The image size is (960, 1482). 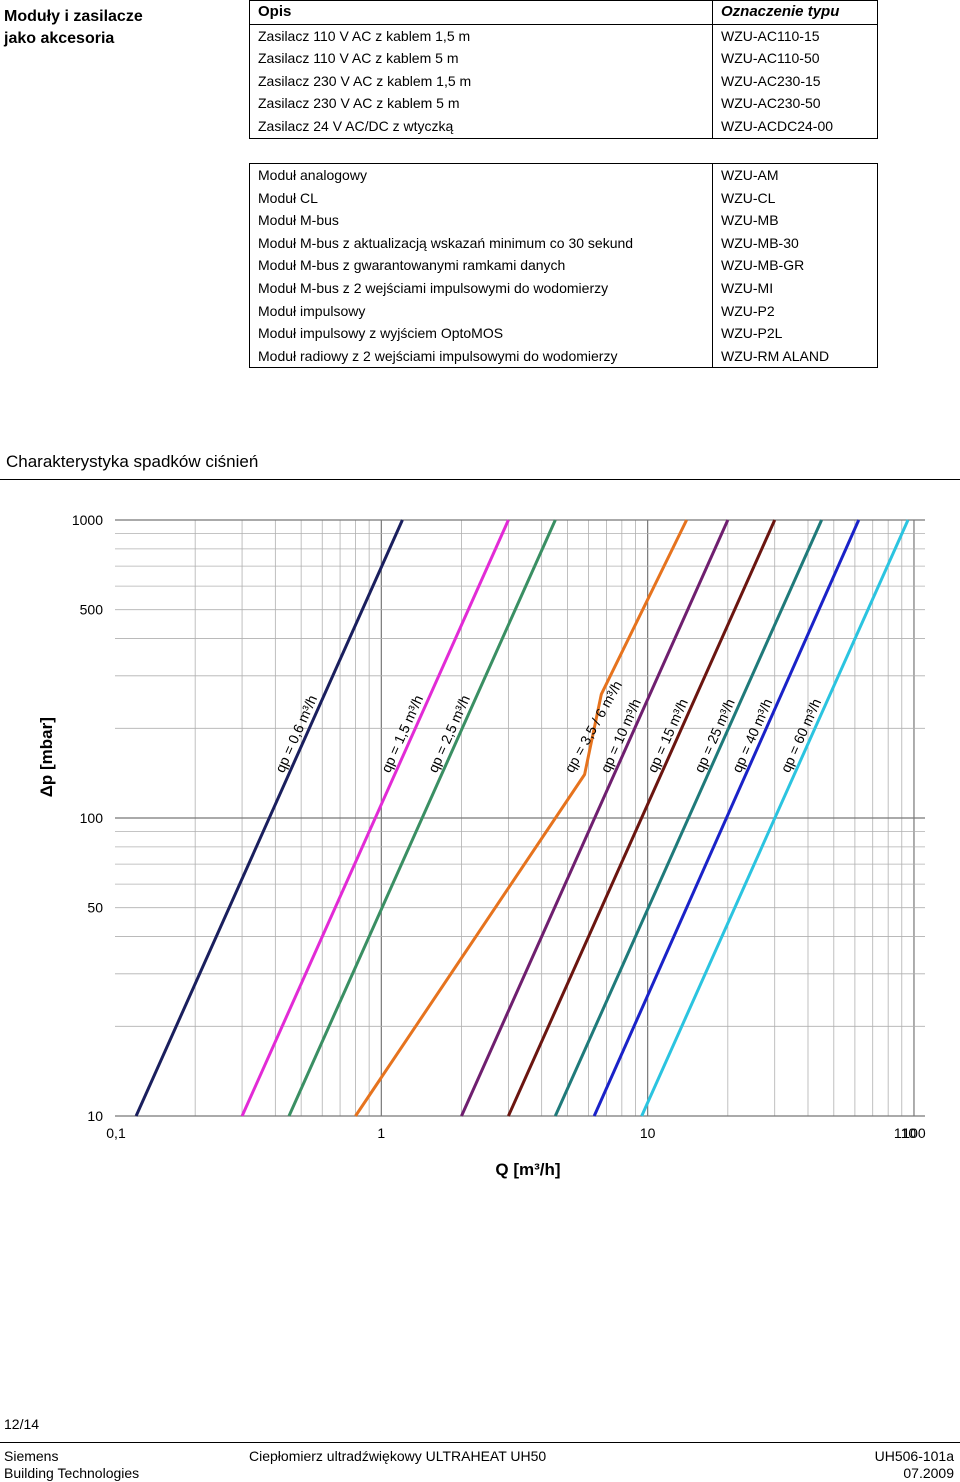 I want to click on row-type-code: WZU-AM, so click(x=750, y=175).